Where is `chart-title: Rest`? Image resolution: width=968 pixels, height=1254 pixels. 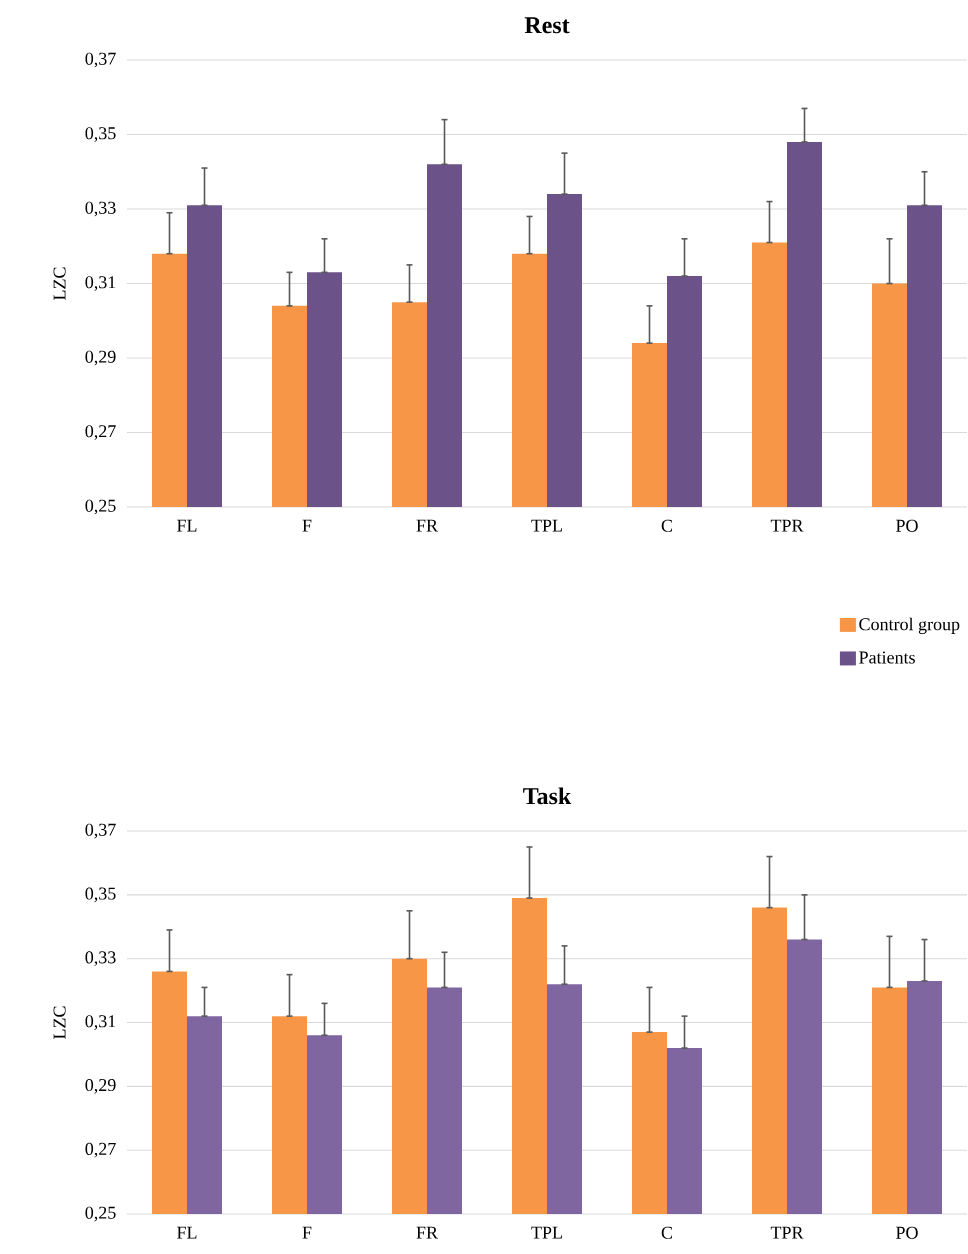
chart-title: Rest is located at coordinates (547, 25).